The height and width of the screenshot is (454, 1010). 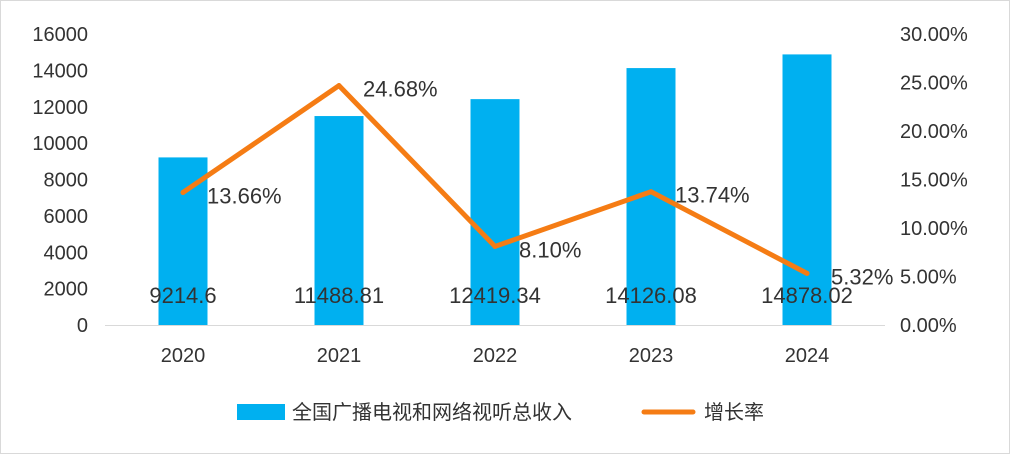 I want to click on bar-data-labels: 9214.6 11488.81 12419.34 14126.08 14878.02, so click(x=501, y=295).